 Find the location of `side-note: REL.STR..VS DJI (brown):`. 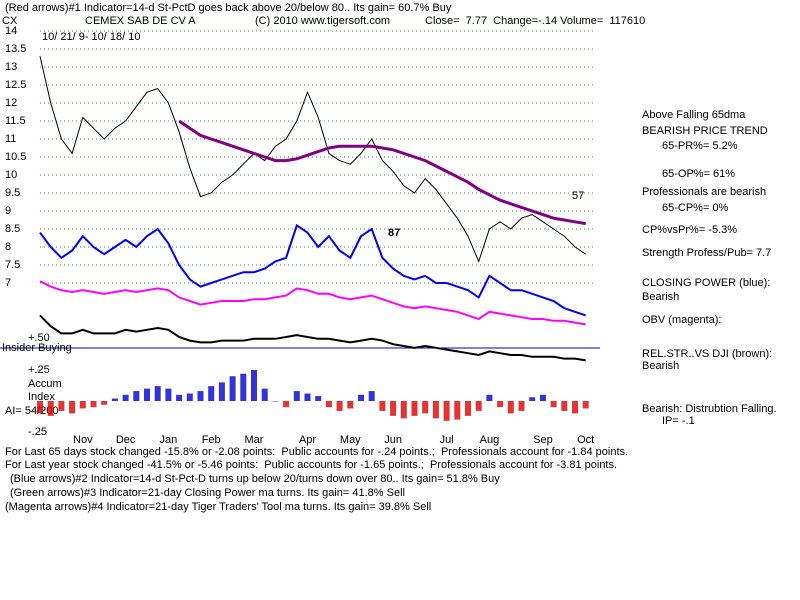

side-note: REL.STR..VS DJI (brown): is located at coordinates (707, 354).